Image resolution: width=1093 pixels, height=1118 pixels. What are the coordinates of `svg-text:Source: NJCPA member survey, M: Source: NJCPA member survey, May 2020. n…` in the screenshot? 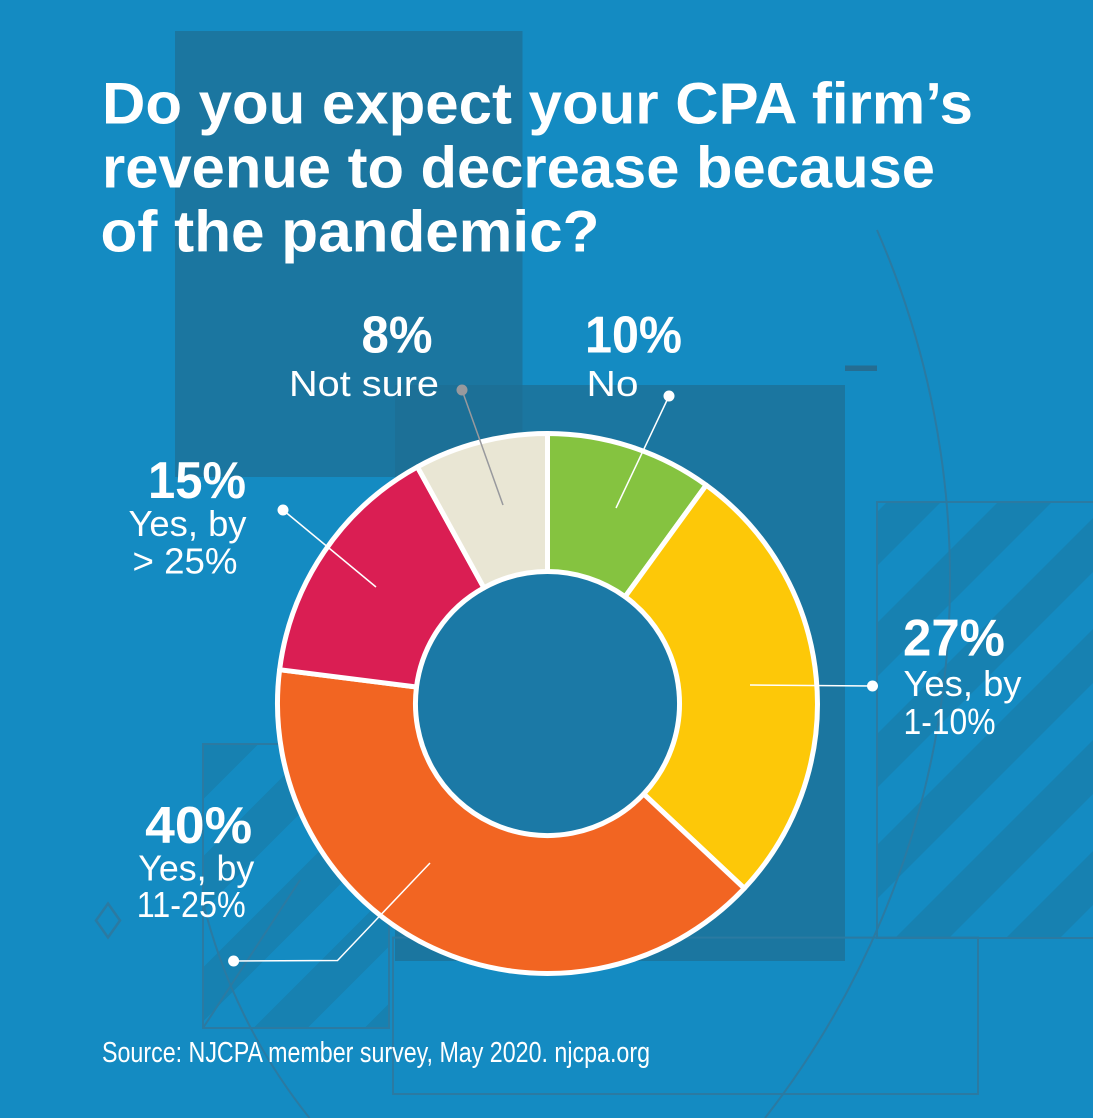 It's located at (376, 1053).